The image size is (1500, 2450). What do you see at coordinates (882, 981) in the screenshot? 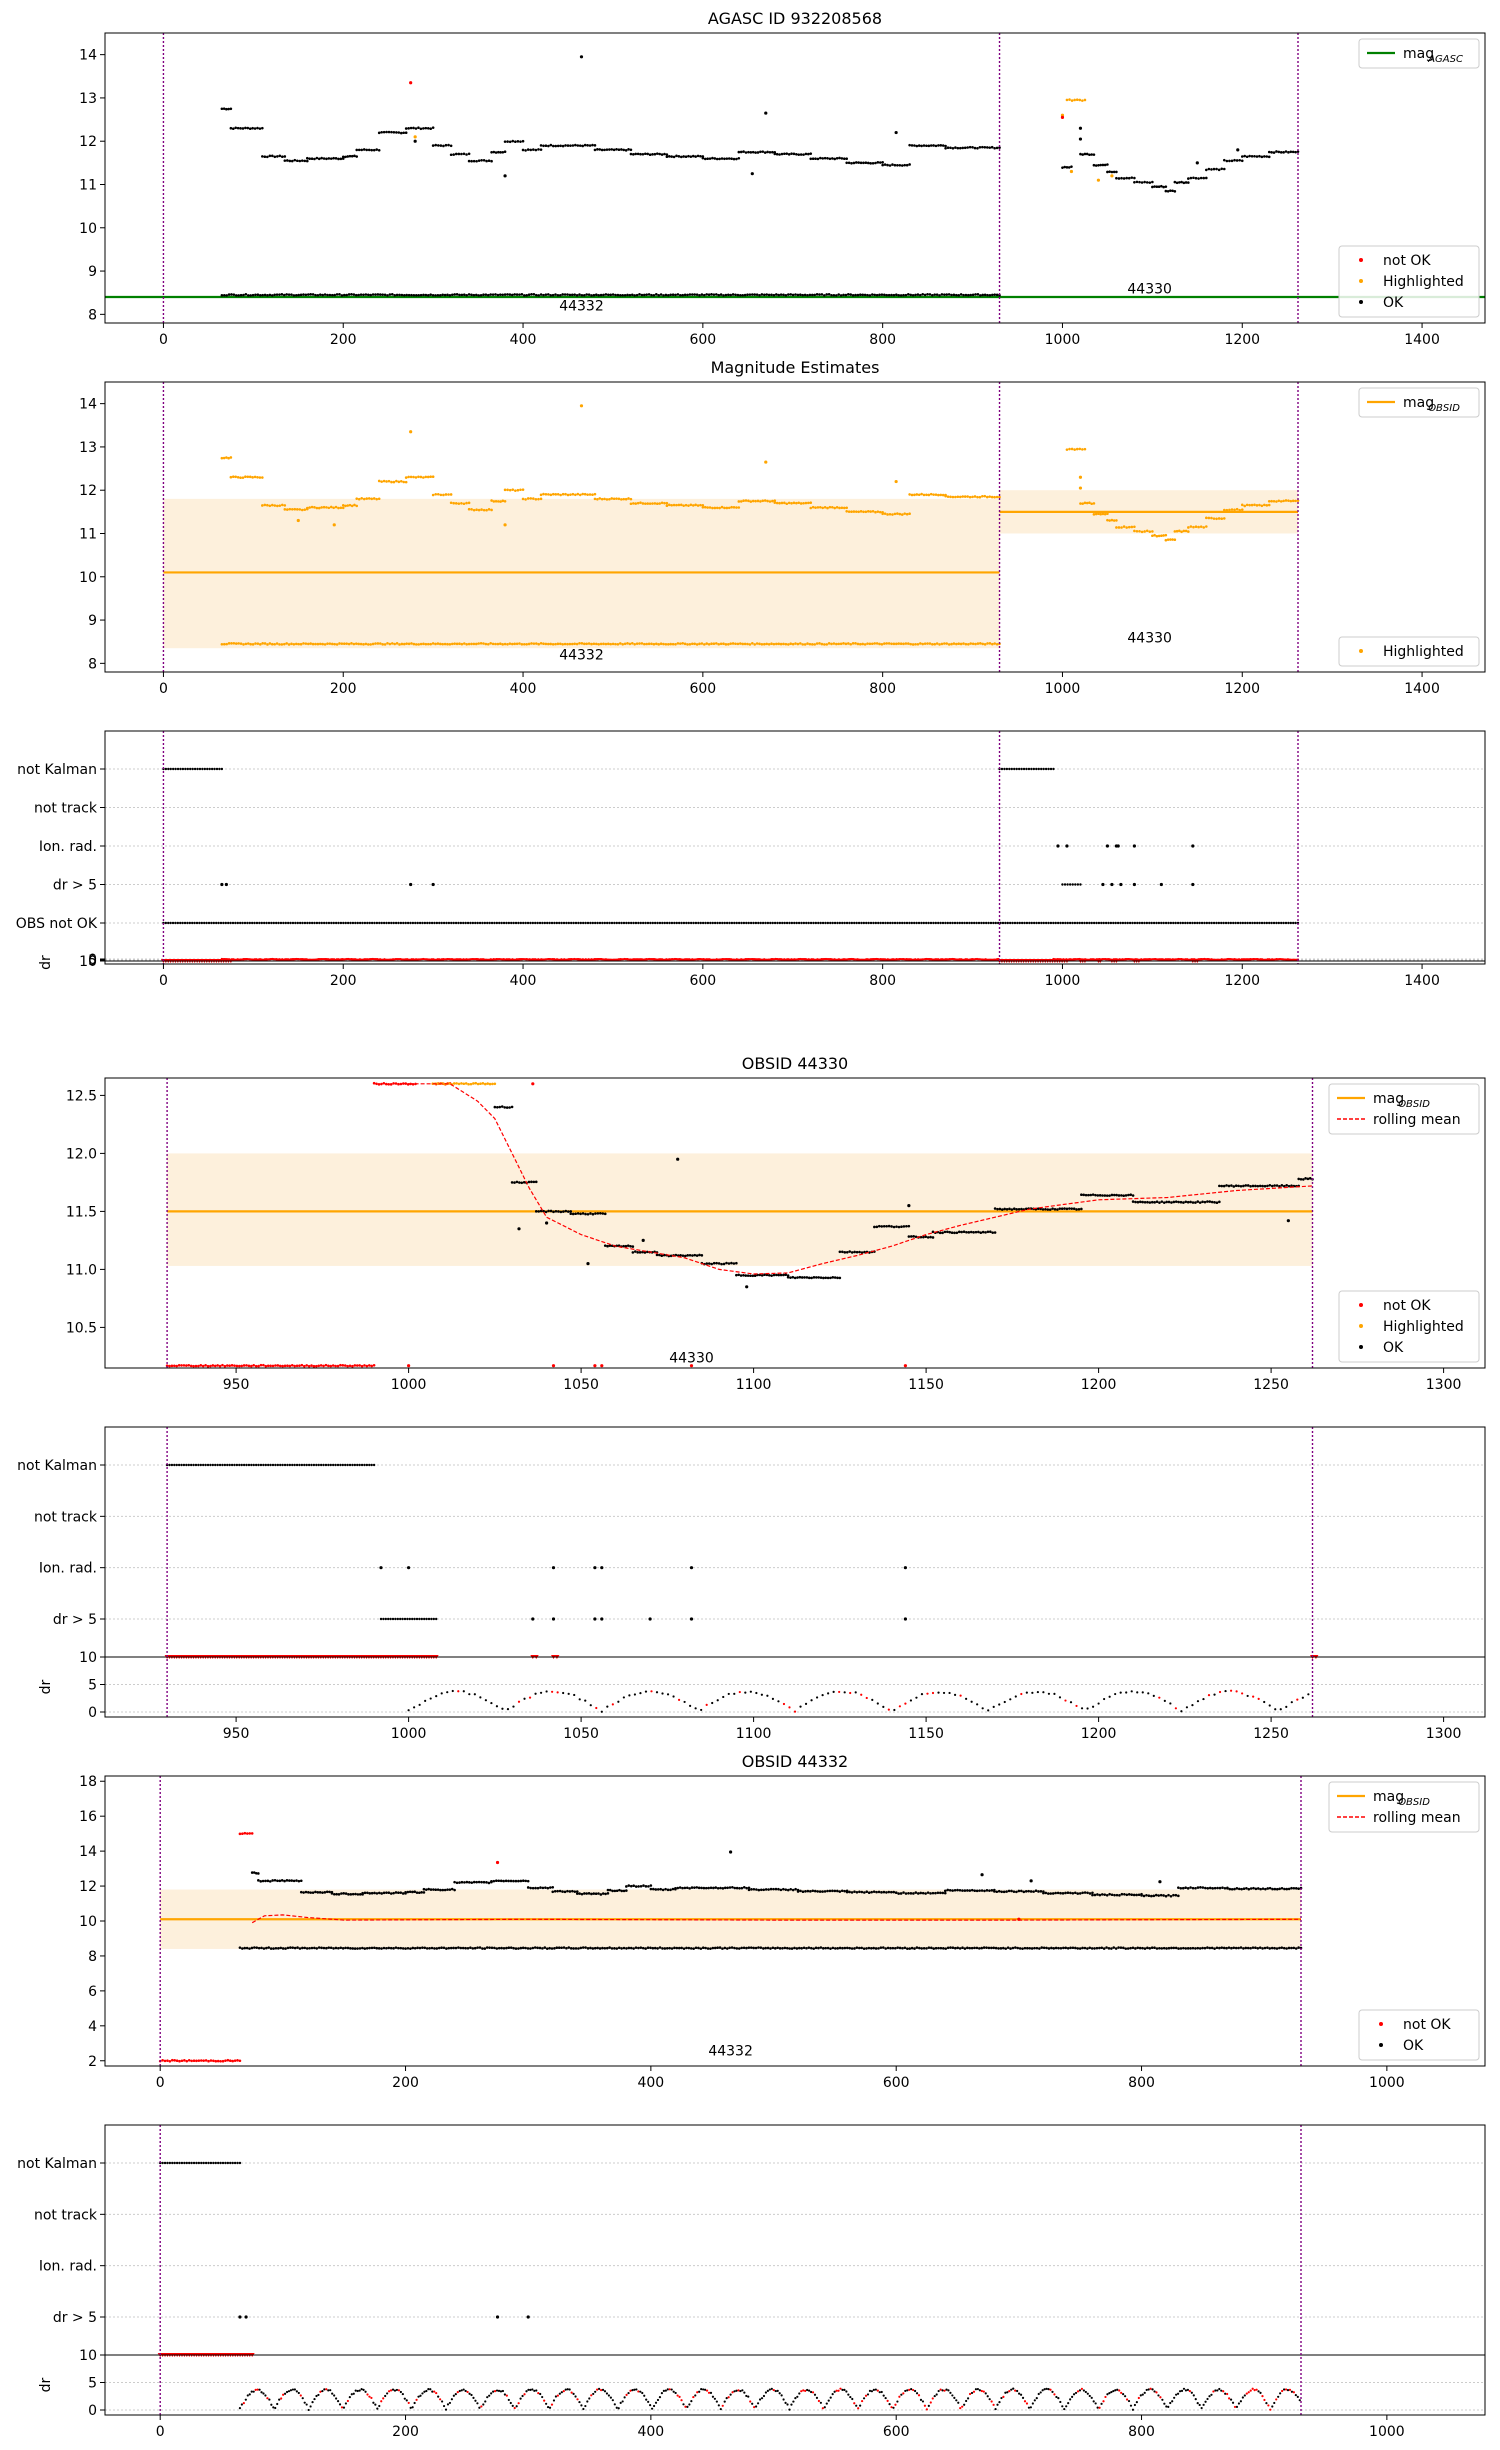
I see `x-tick-label: 800` at bounding box center [882, 981].